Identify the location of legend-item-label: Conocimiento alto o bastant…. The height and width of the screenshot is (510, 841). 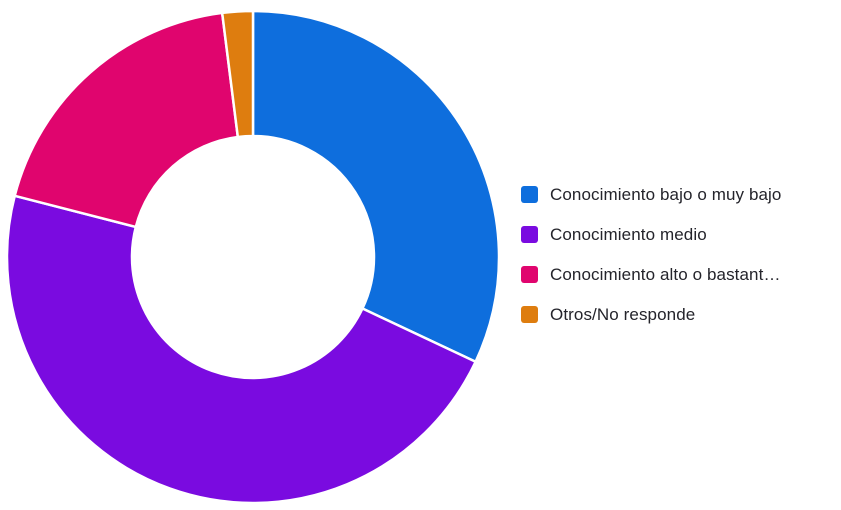
(665, 274).